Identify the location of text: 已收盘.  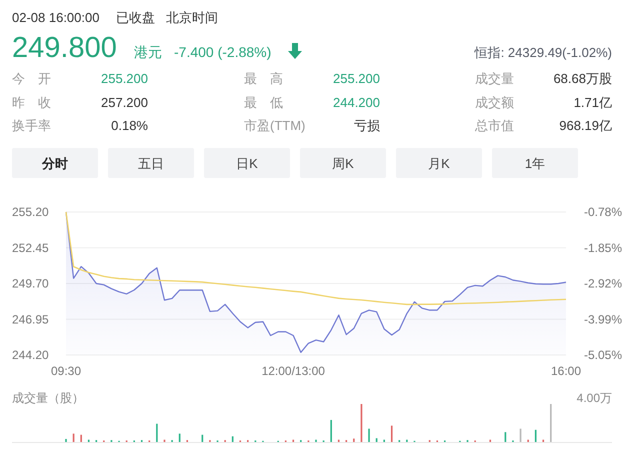
(135, 17).